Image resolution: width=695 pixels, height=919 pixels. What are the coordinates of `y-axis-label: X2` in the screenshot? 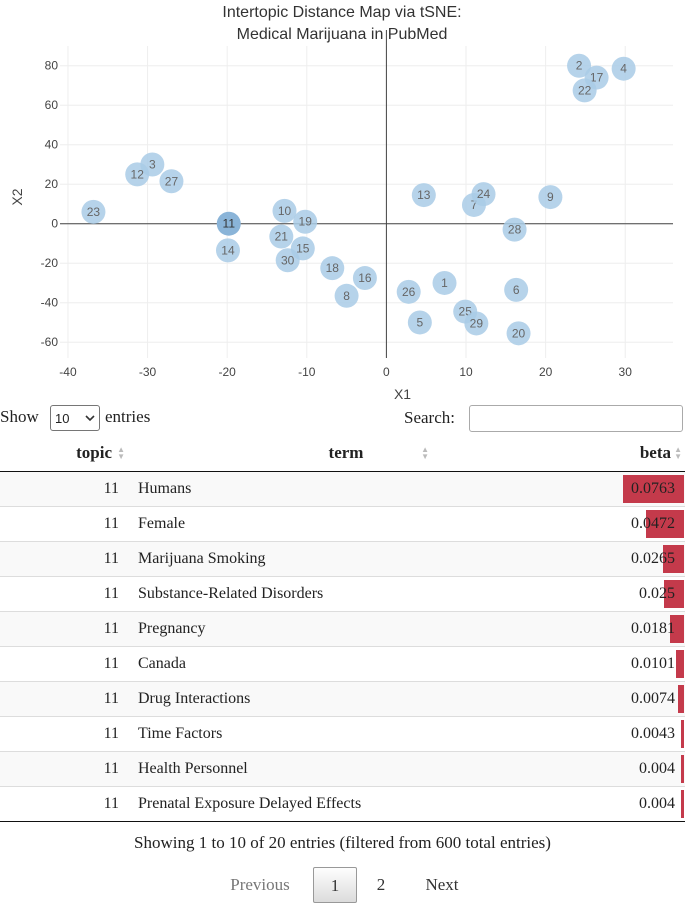 It's located at (17, 196).